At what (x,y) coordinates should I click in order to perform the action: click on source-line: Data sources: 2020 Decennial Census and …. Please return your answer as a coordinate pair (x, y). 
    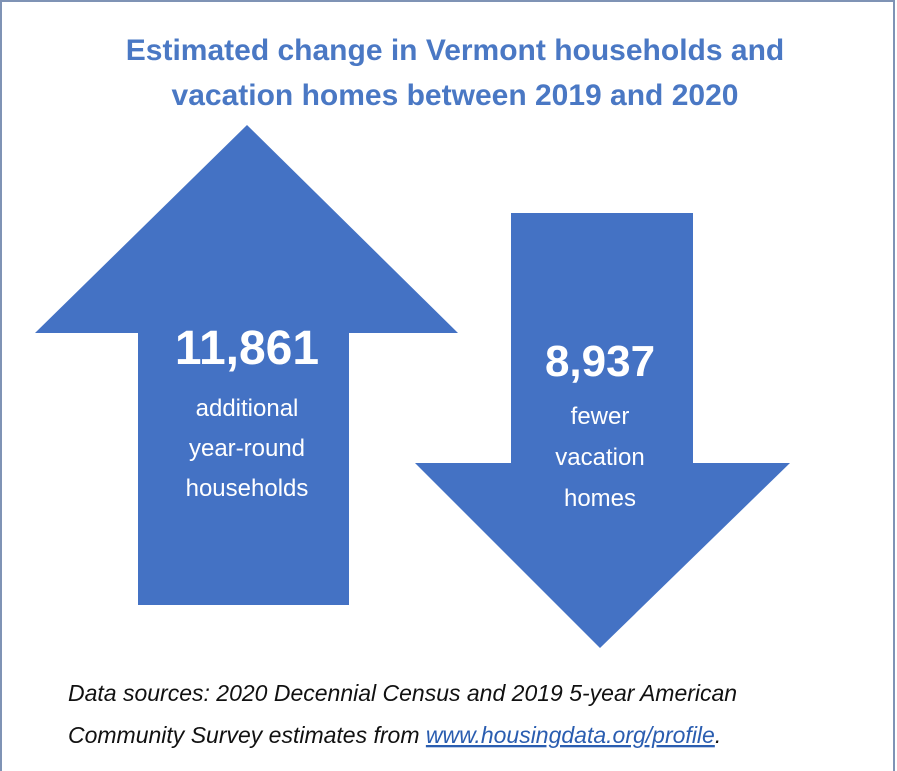
    Looking at the image, I should click on (402, 693).